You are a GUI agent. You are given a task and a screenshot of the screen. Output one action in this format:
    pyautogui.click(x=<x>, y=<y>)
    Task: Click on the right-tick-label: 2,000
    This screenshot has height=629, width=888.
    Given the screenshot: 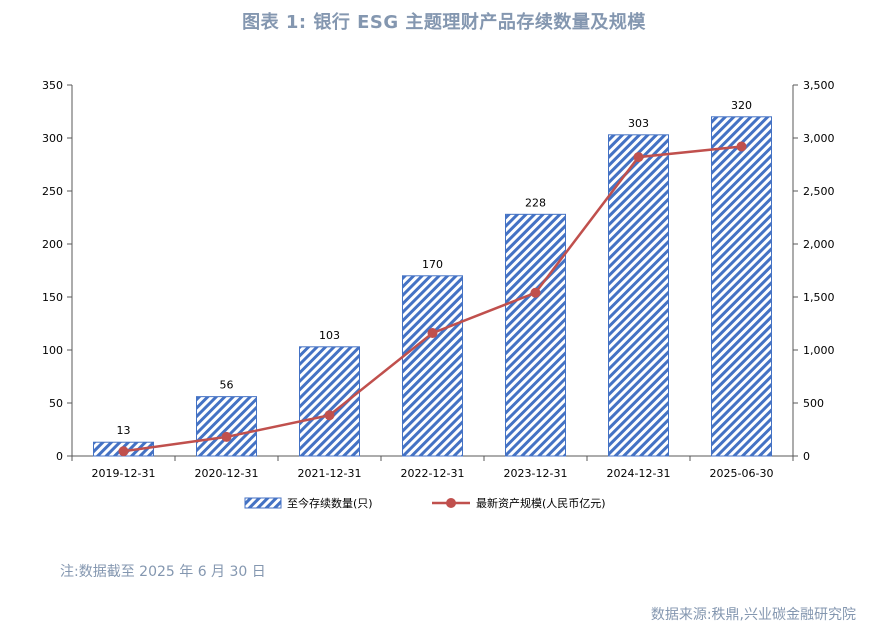 What is the action you would take?
    pyautogui.click(x=819, y=244)
    